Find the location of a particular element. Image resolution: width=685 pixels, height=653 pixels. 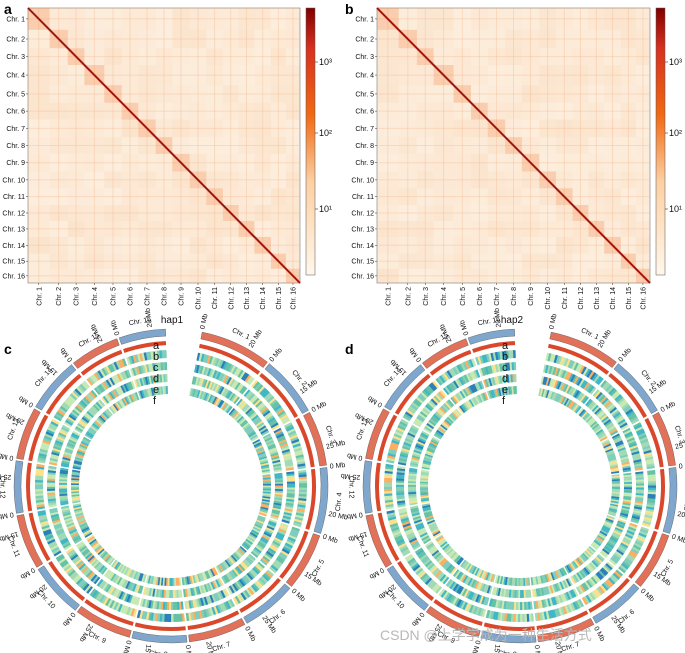

heatmap-col-label: Chr. 10 is located at coordinates (199, 298).